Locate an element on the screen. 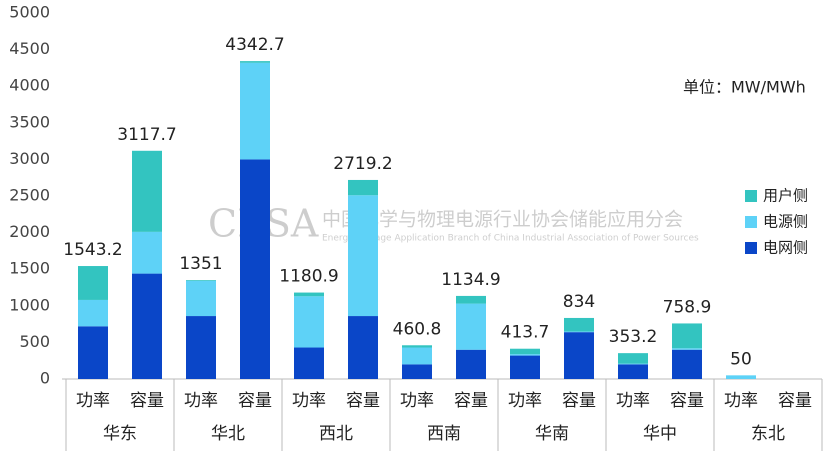 This screenshot has width=830, height=451. y-tick-label: 1500 is located at coordinates (29, 268).